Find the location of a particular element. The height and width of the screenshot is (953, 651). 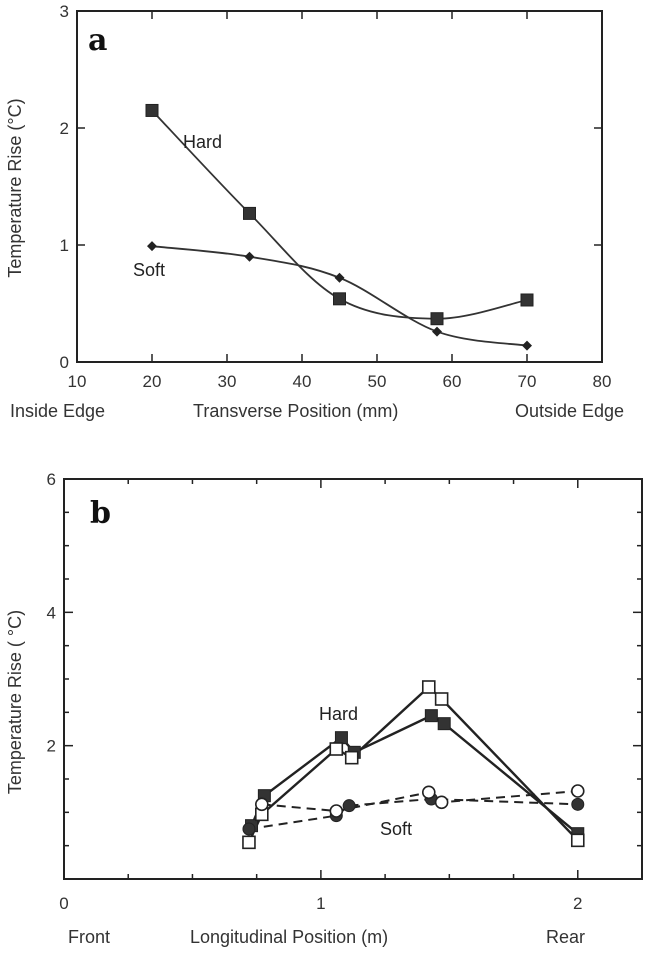

panel-b-line-soft-open-circle is located at coordinates (419, 801).